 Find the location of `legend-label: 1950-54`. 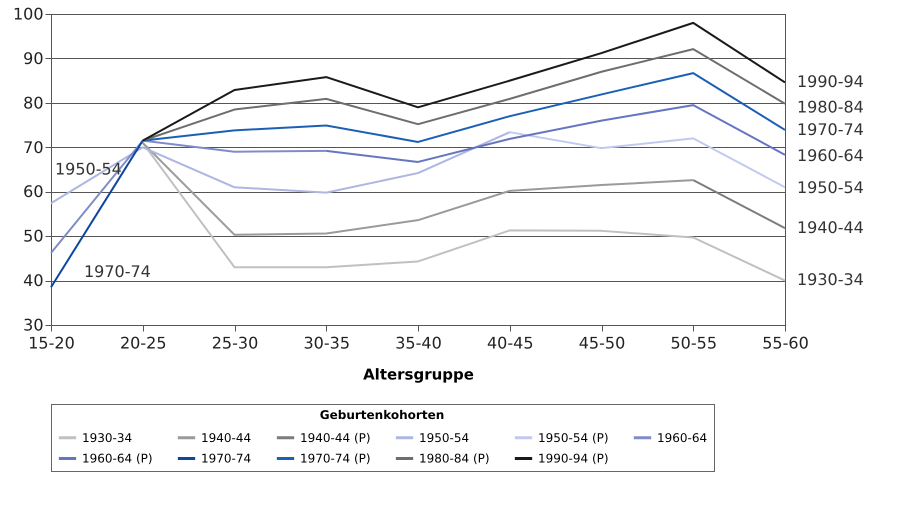

legend-label: 1950-54 is located at coordinates (444, 437).